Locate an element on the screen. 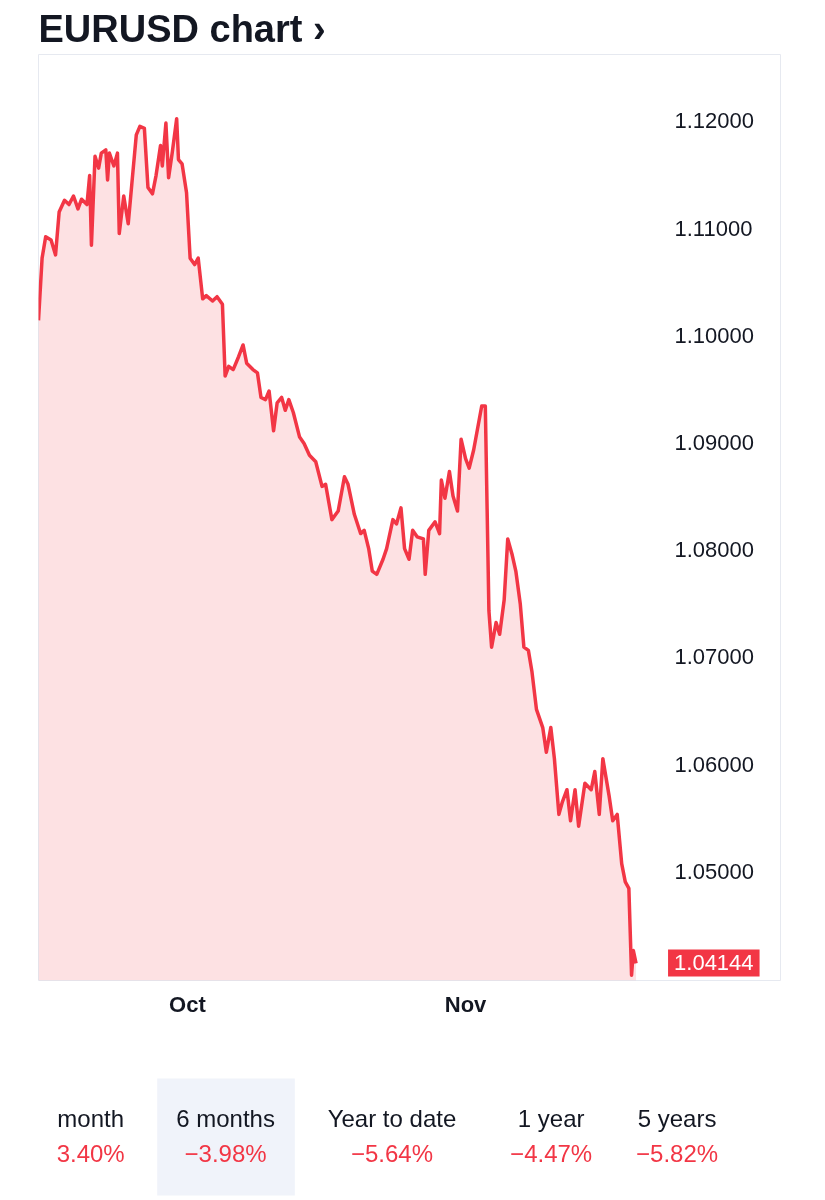 The image size is (825, 1200). y-tick-label: 1.12000 is located at coordinates (714, 121).